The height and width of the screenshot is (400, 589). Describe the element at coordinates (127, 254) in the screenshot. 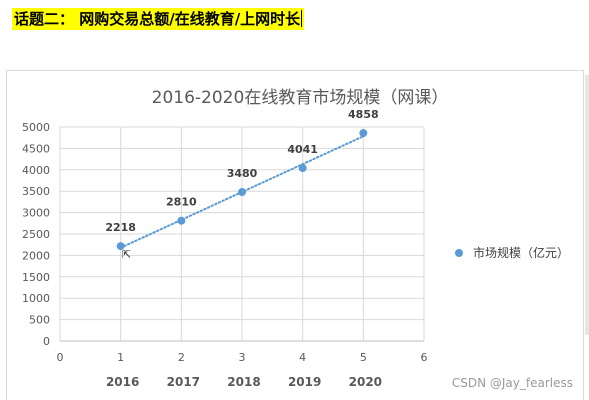

I see `mouse-pointer-icon: ⇱` at that location.